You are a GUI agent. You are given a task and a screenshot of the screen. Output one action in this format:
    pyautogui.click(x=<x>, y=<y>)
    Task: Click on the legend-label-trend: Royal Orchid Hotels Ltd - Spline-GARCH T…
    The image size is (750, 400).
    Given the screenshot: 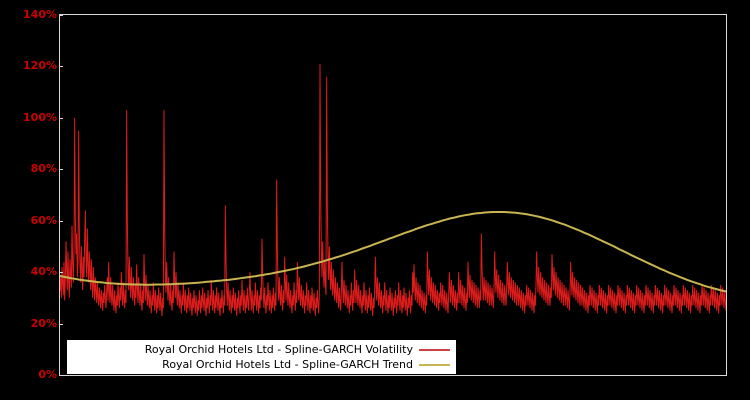 What is the action you would take?
    pyautogui.click(x=287, y=364)
    